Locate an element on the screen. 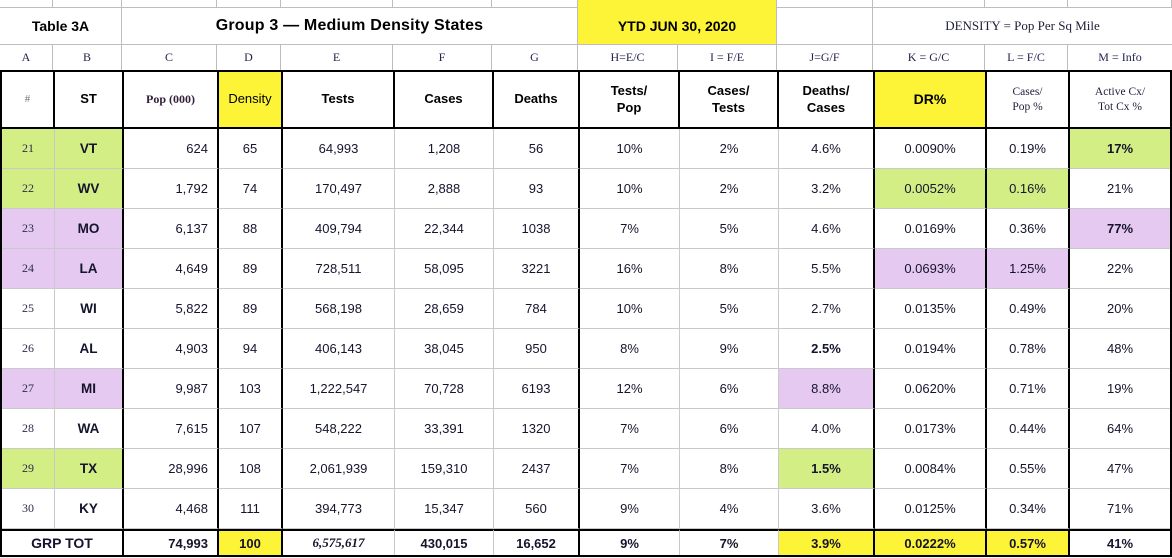  value-cell: 0.0135% is located at coordinates (931, 309).